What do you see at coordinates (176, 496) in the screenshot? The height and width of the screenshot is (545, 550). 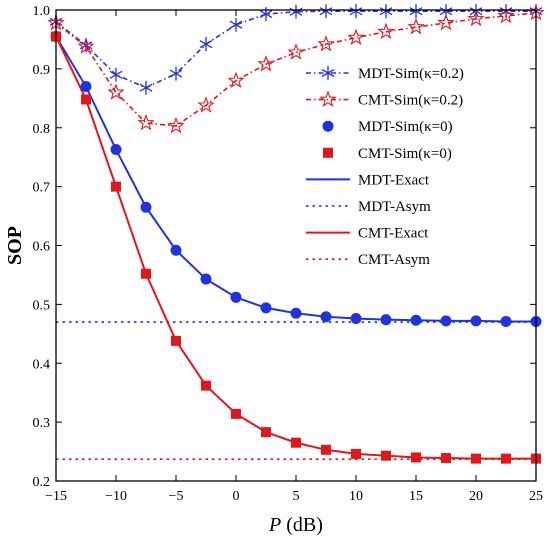 I see `x-tick-label: −5` at bounding box center [176, 496].